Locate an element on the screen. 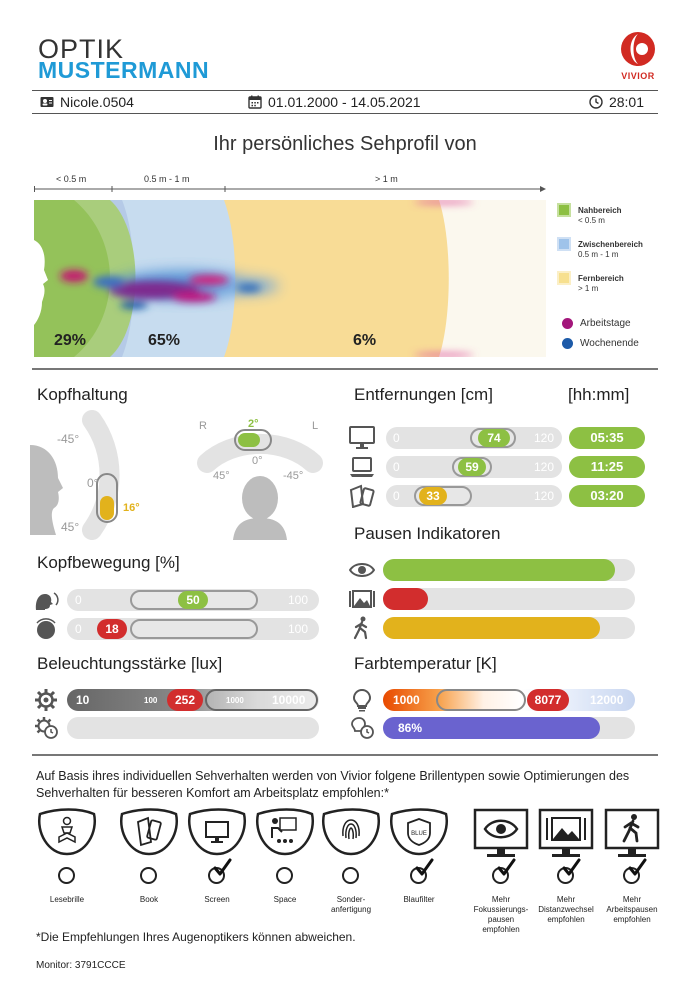 The width and height of the screenshot is (700, 990). illuminance-min: 10 is located at coordinates (83, 700).